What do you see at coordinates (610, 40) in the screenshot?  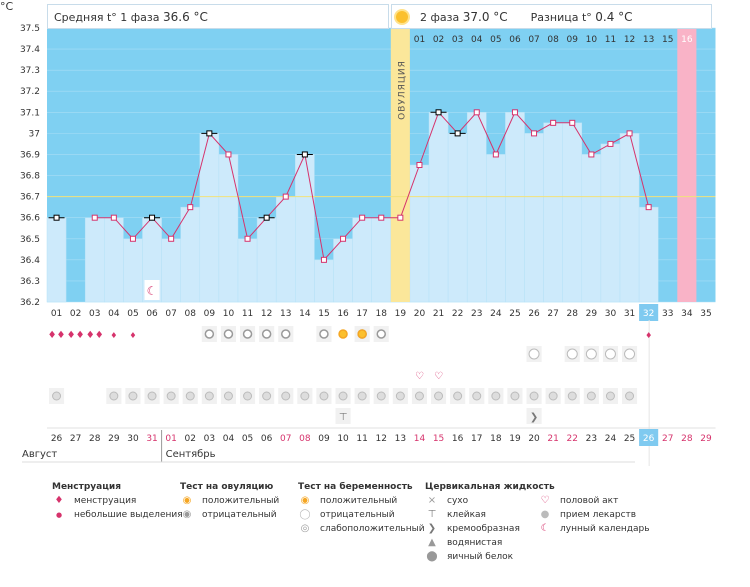 I see `post-ovulation-day-label: 11` at bounding box center [610, 40].